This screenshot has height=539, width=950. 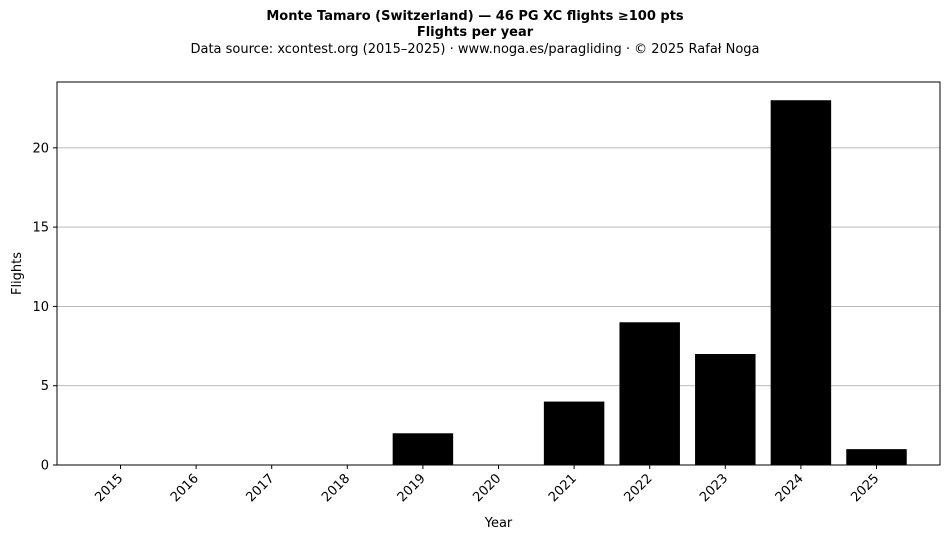 What do you see at coordinates (336, 488) in the screenshot?
I see `x-tick-label: 2018` at bounding box center [336, 488].